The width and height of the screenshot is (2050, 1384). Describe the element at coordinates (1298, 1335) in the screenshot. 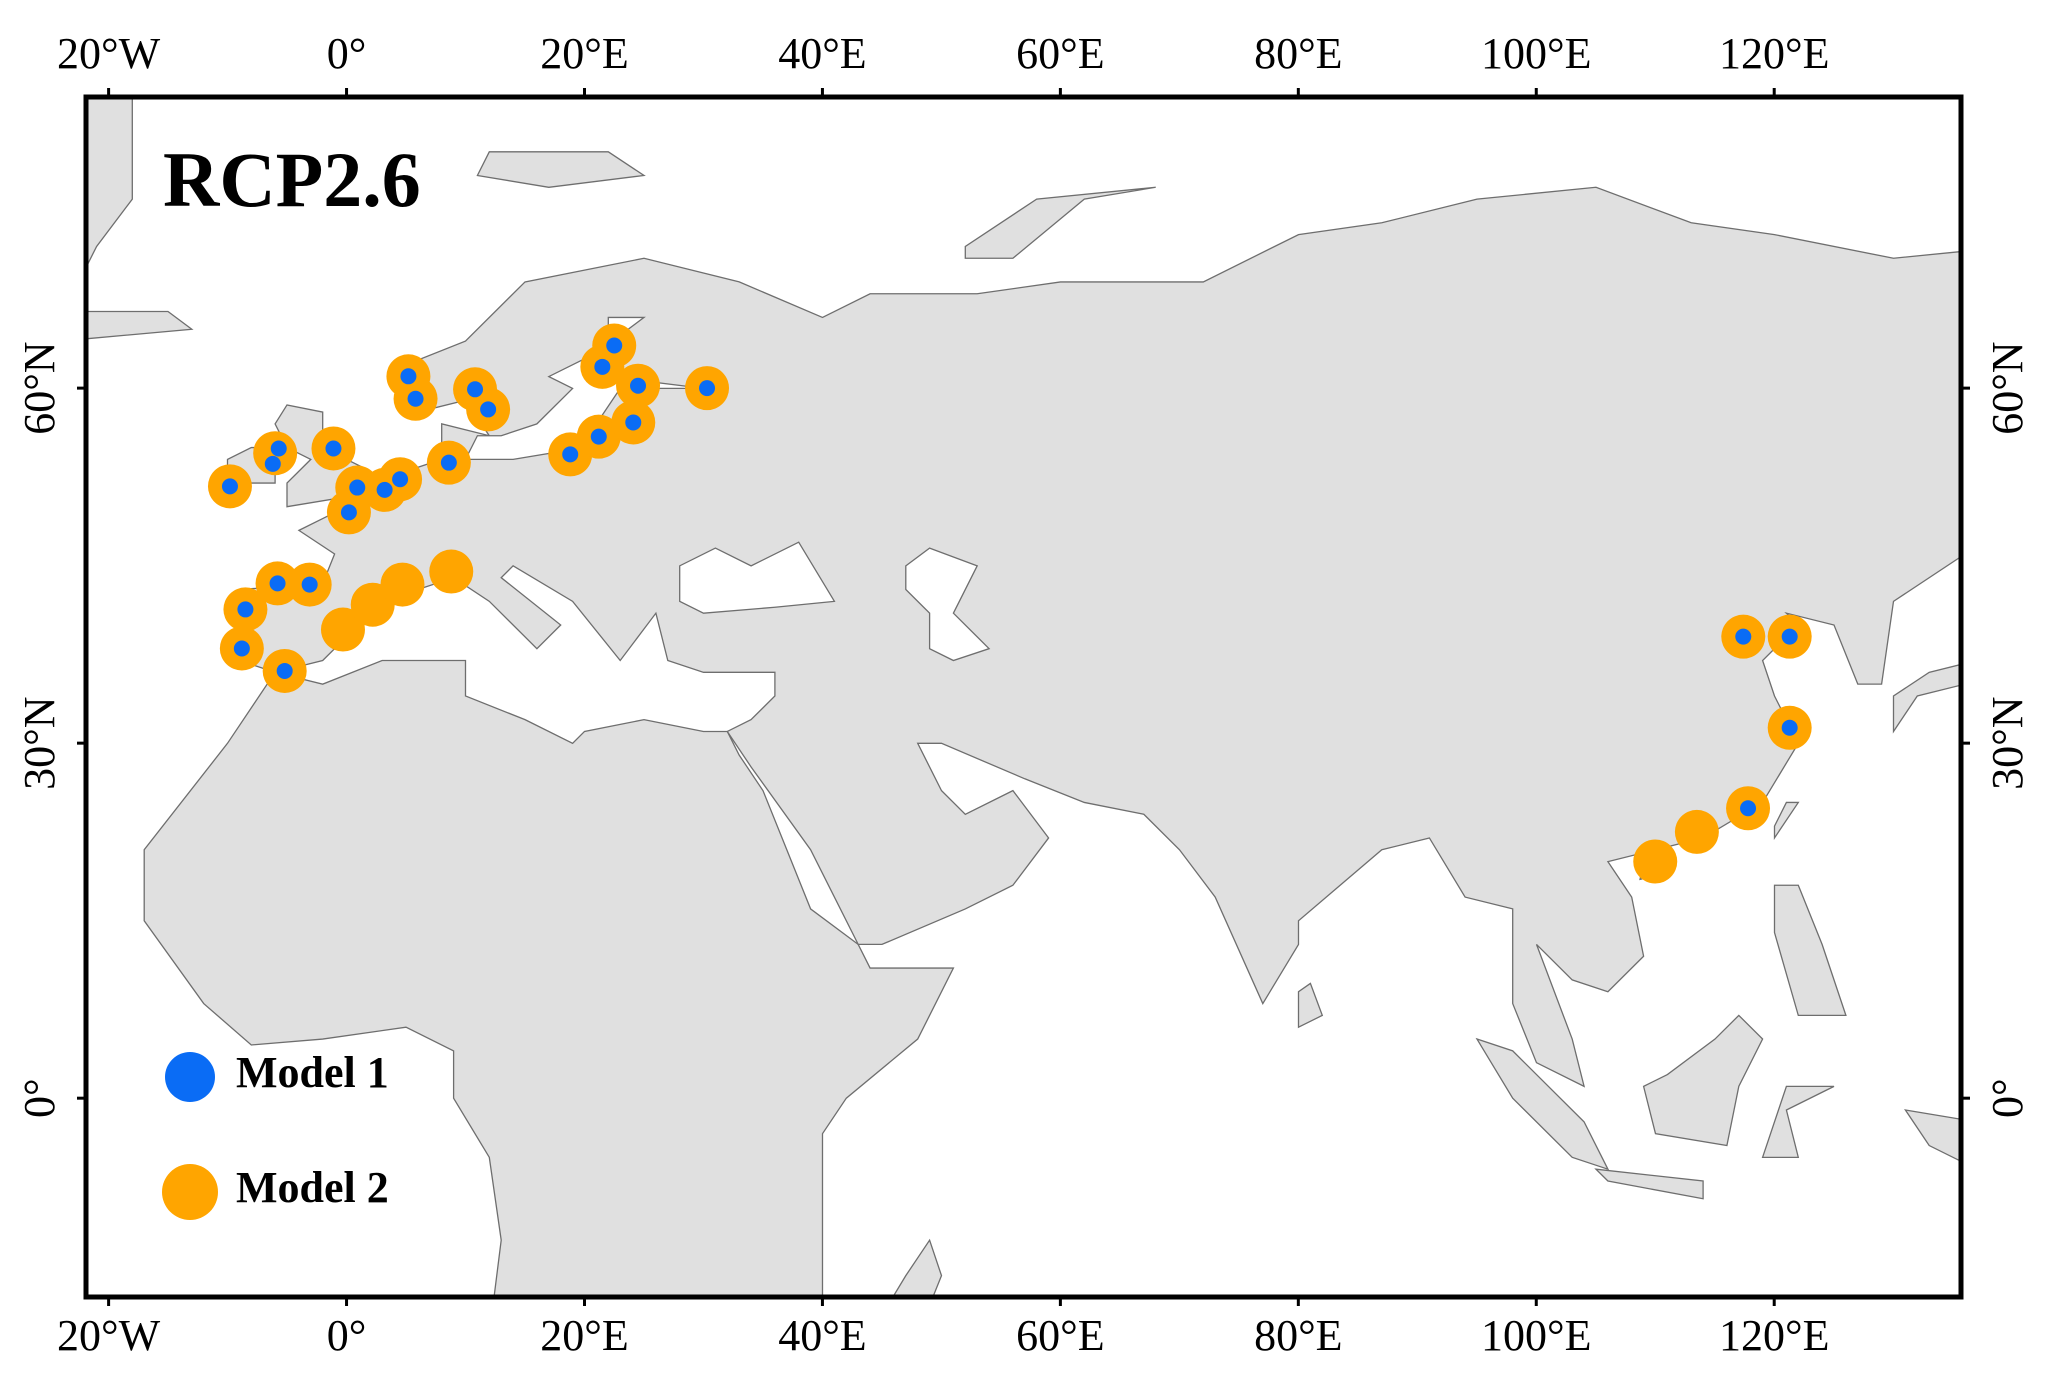

I see `x-tick-label-bottom: 80°E` at that location.